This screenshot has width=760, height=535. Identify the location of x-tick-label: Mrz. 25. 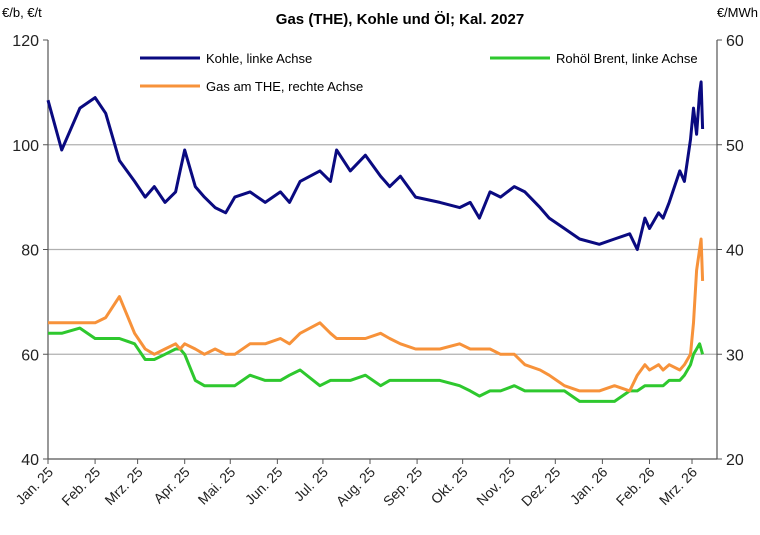
(123, 486).